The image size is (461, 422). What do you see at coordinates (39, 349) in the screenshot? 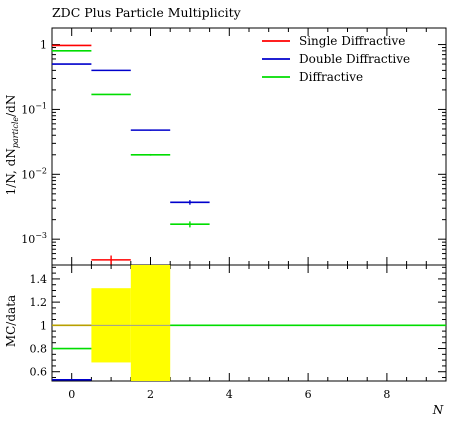
I see `ratio-y-tick-label: 0.8` at bounding box center [39, 349].